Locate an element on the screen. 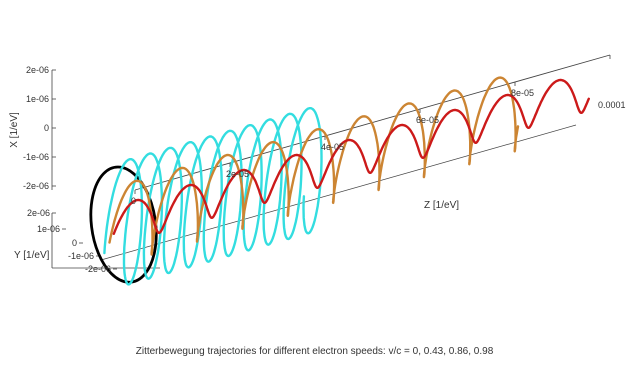 The width and height of the screenshot is (629, 366). z-tick-label: 8e-05 is located at coordinates (522, 93).